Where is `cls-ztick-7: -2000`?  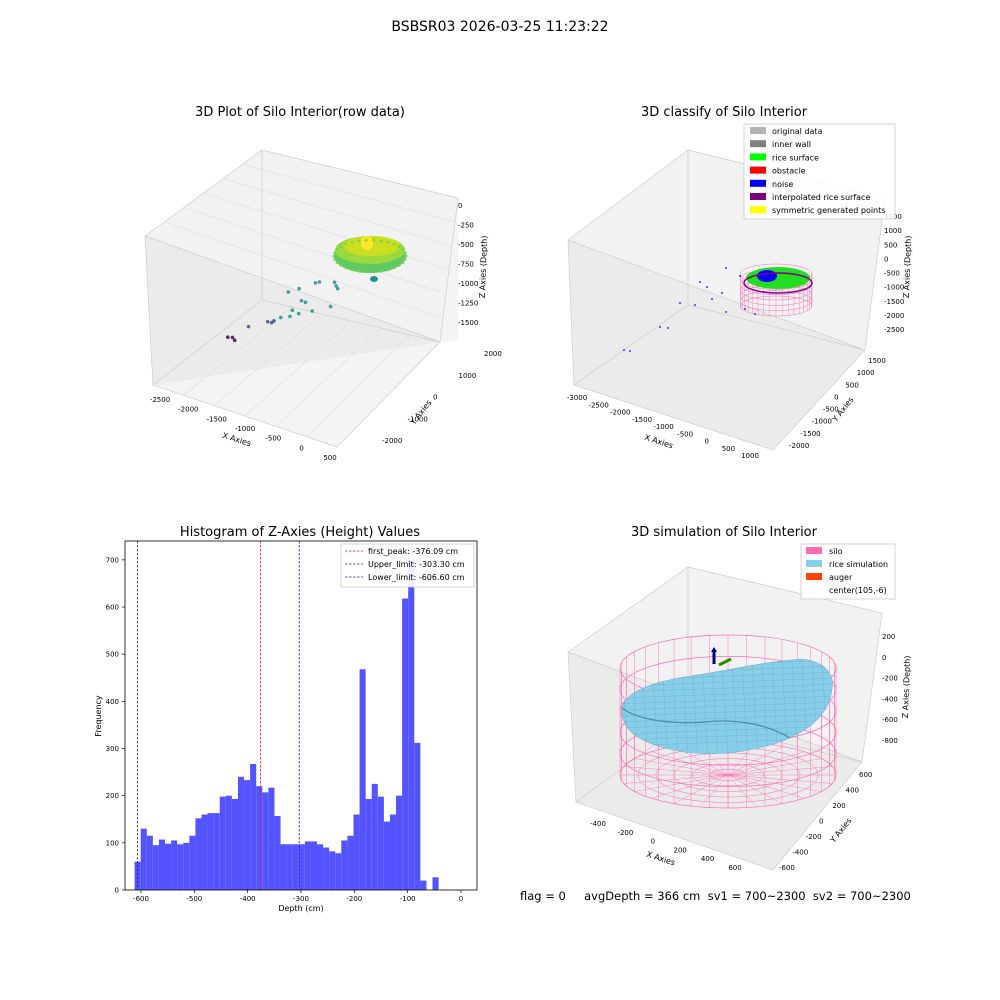
cls-ztick-7: -2000 is located at coordinates (894, 316).